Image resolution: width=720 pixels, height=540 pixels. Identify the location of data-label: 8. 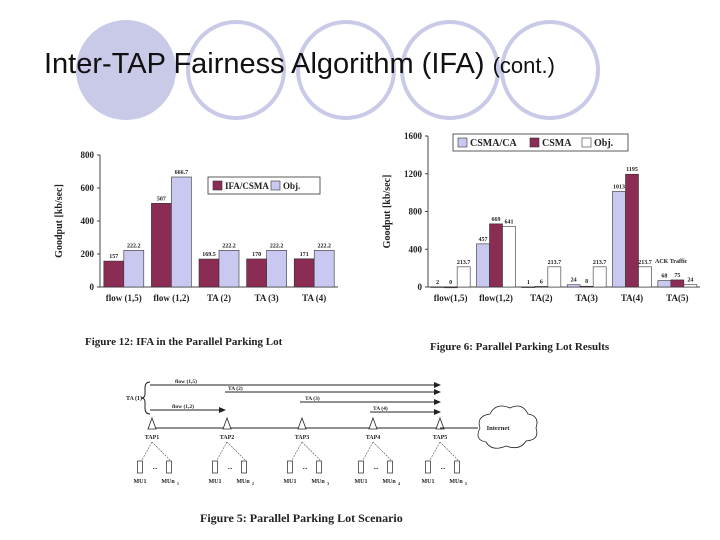
(586, 282).